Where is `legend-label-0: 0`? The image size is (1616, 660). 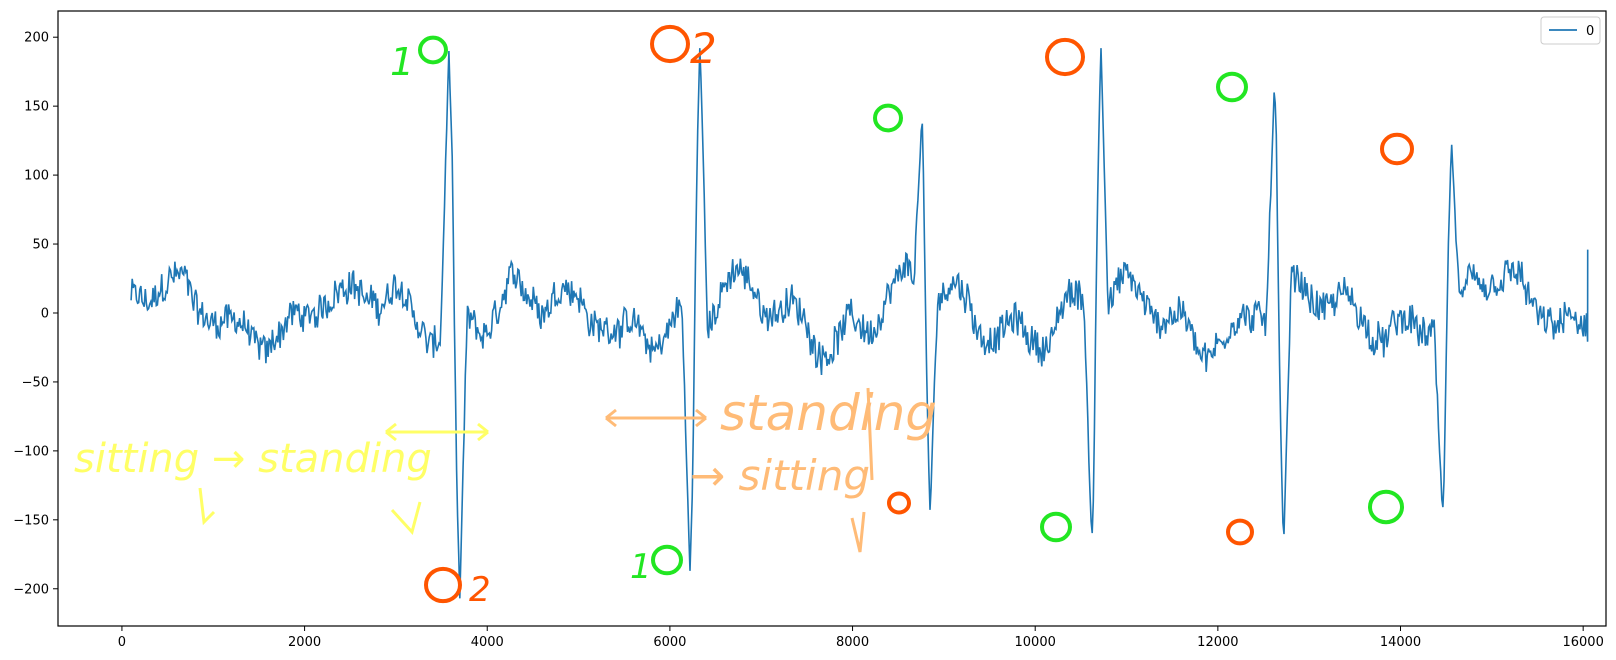
legend-label-0: 0 is located at coordinates (1590, 31).